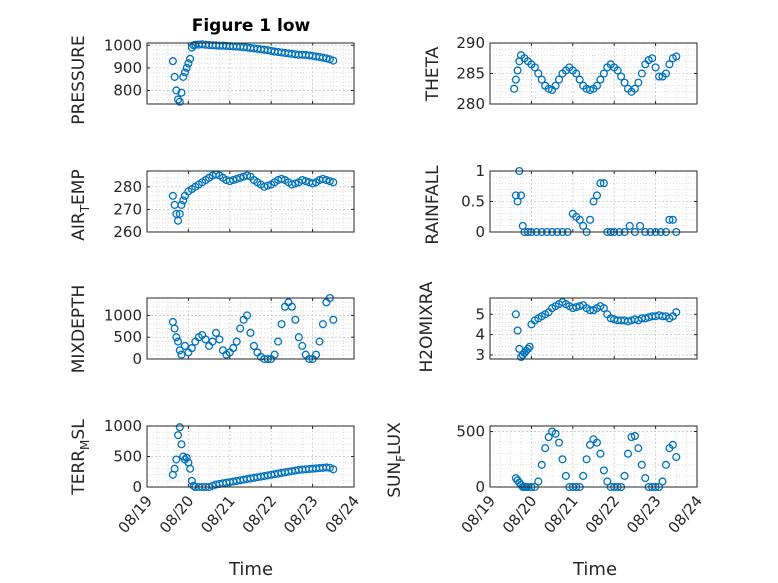 This screenshot has height=583, width=778. What do you see at coordinates (250, 456) in the screenshot?
I see `axes-box-terr-msl` at bounding box center [250, 456].